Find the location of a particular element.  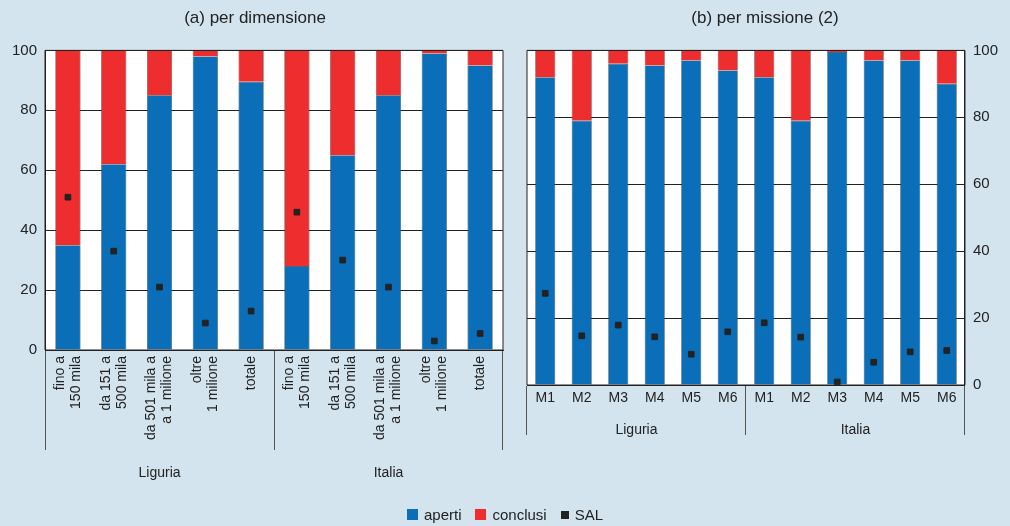

y2-tick-label: 80 is located at coordinates (981, 116).